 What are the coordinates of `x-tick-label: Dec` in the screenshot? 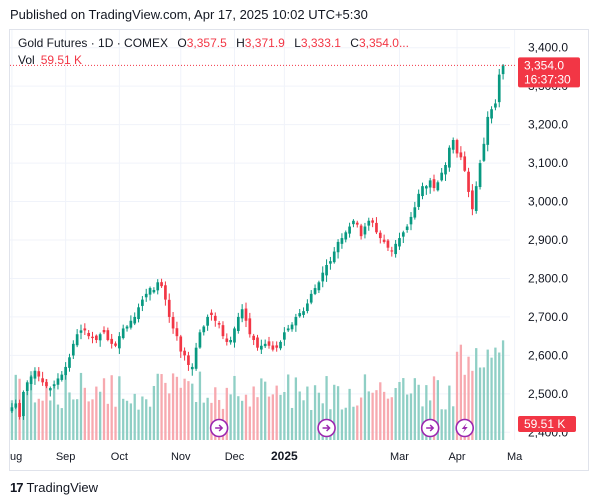 It's located at (235, 457).